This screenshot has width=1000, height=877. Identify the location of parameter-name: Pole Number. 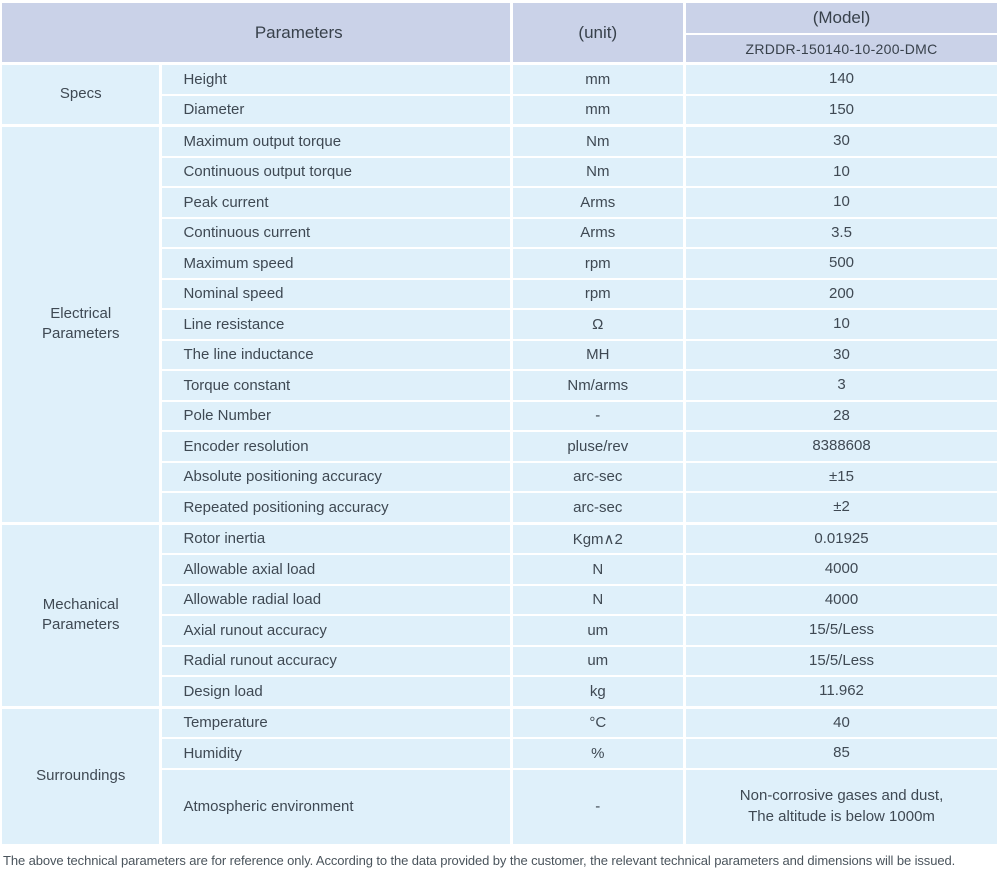
(337, 416).